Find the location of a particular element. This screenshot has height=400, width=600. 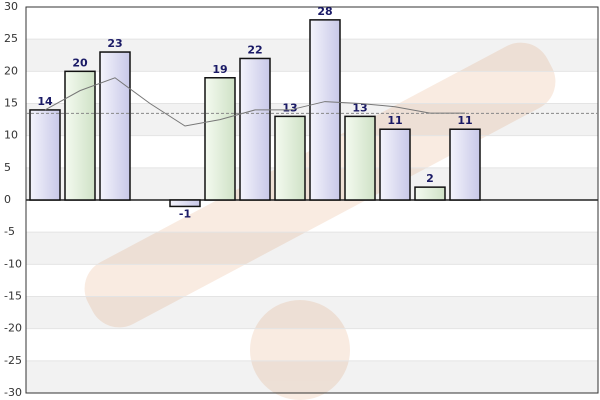

y-tick-label: -15 is located at coordinates (13, 296).